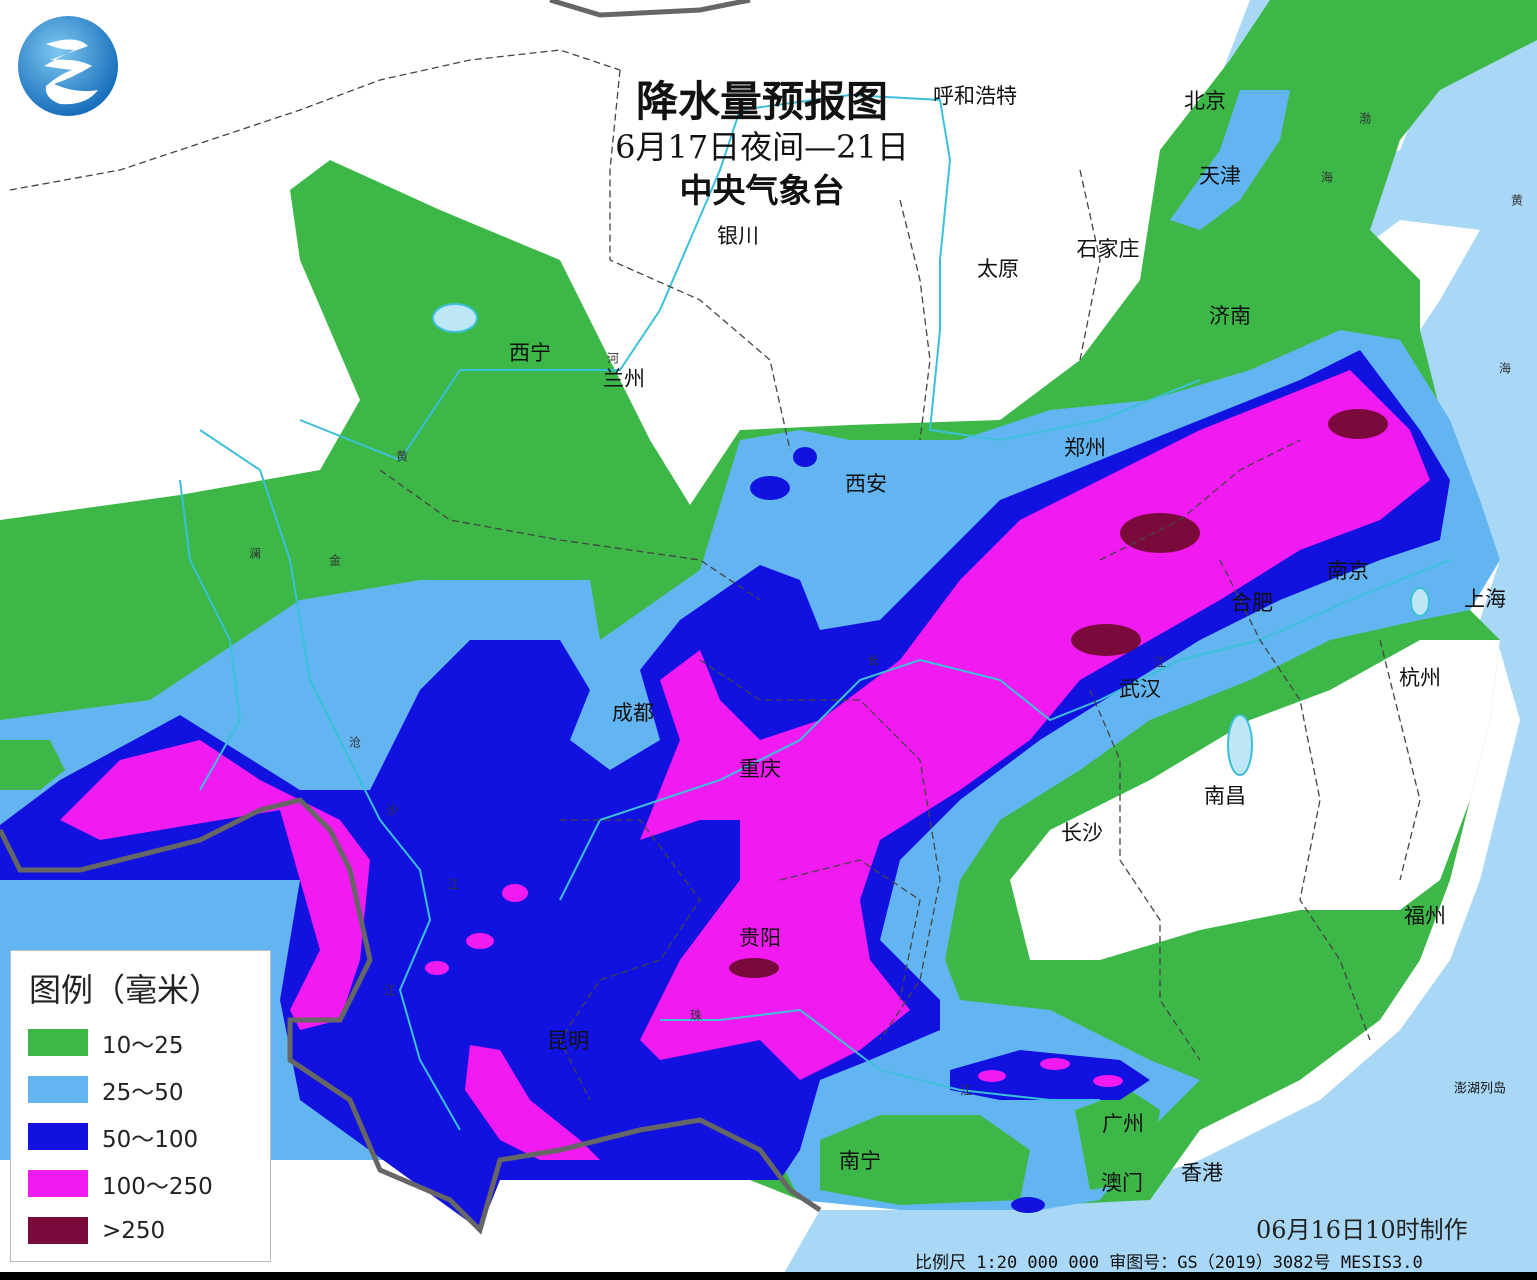 Image resolution: width=1537 pixels, height=1280 pixels. Describe the element at coordinates (1255, 800) in the screenshot. I see `no-rain-southeast` at that location.